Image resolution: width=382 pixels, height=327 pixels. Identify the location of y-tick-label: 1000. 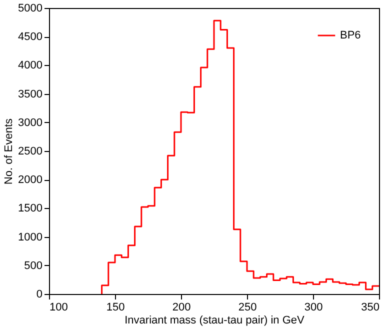
(30, 237).